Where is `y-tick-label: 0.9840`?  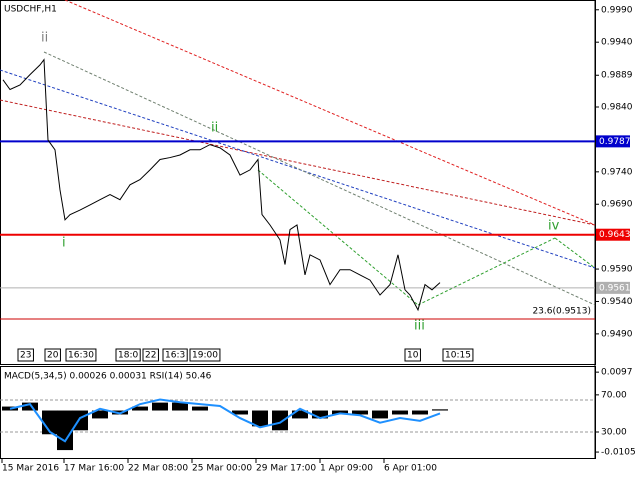 y-tick-label: 0.9840 is located at coordinates (617, 108).